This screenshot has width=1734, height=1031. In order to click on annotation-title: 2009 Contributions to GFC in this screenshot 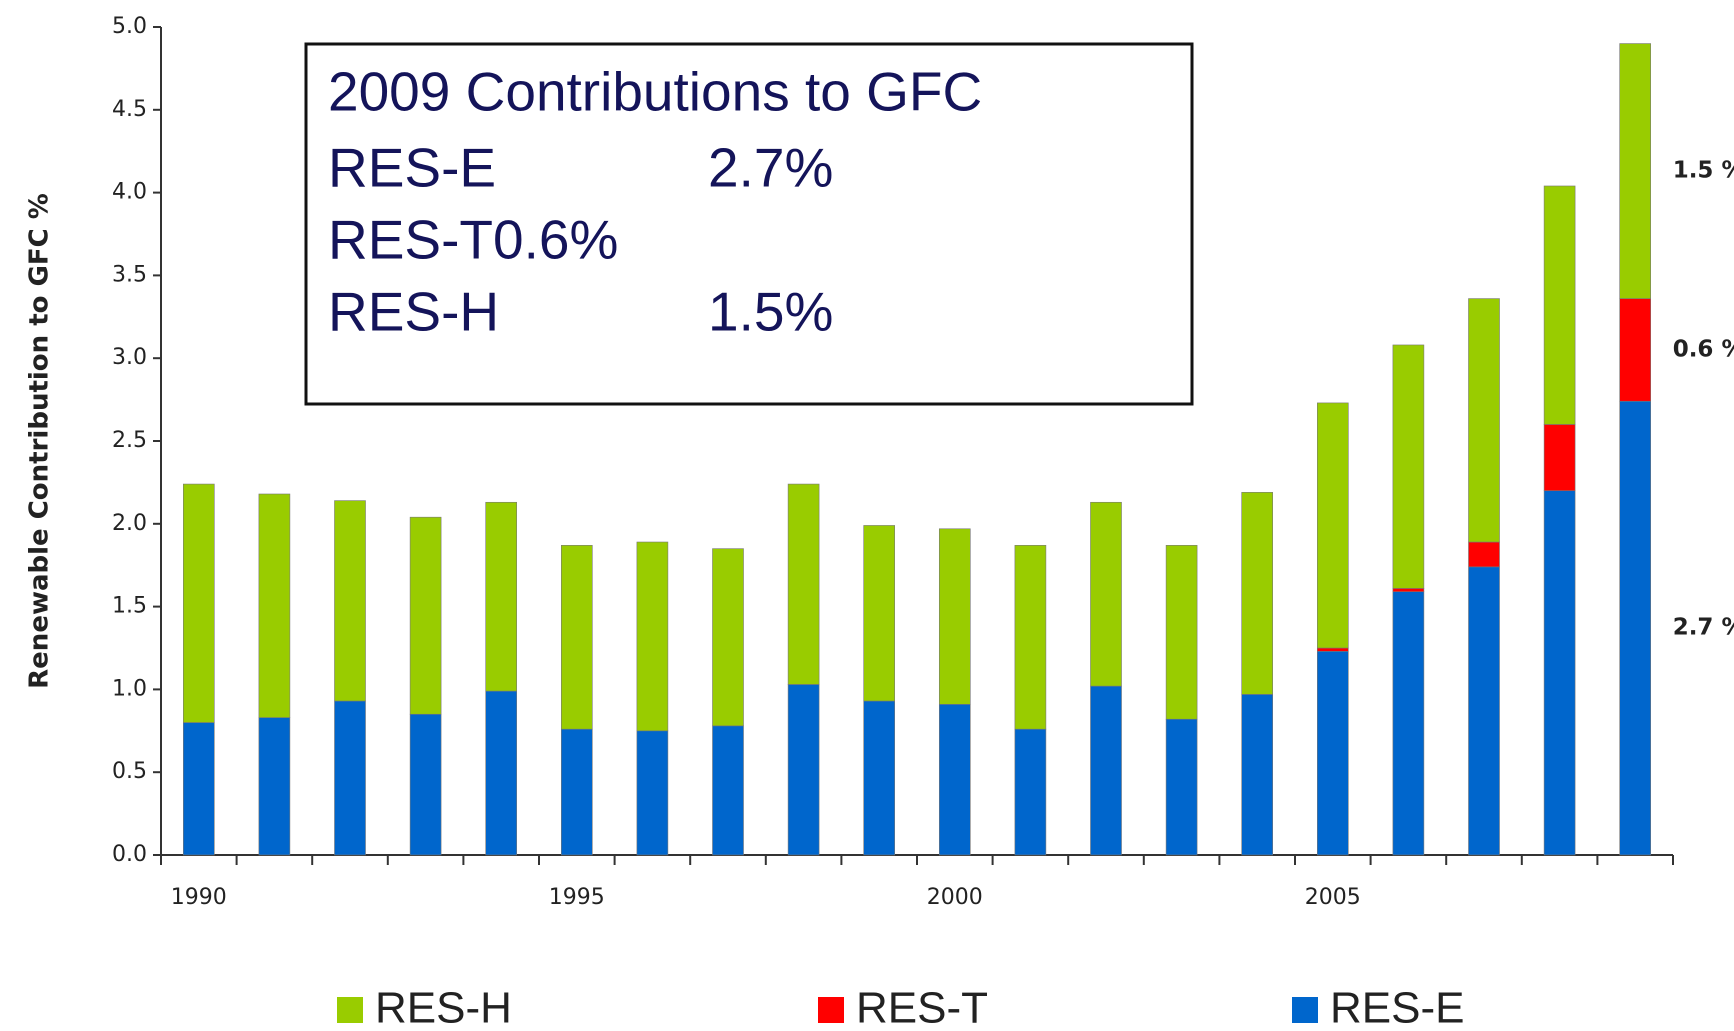, I will do `click(655, 92)`.